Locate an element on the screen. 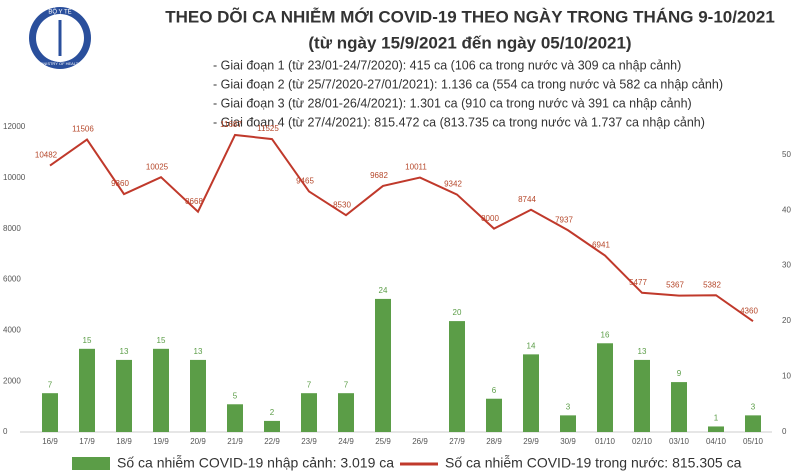 The width and height of the screenshot is (800, 476). line-label: 9342 is located at coordinates (453, 184).